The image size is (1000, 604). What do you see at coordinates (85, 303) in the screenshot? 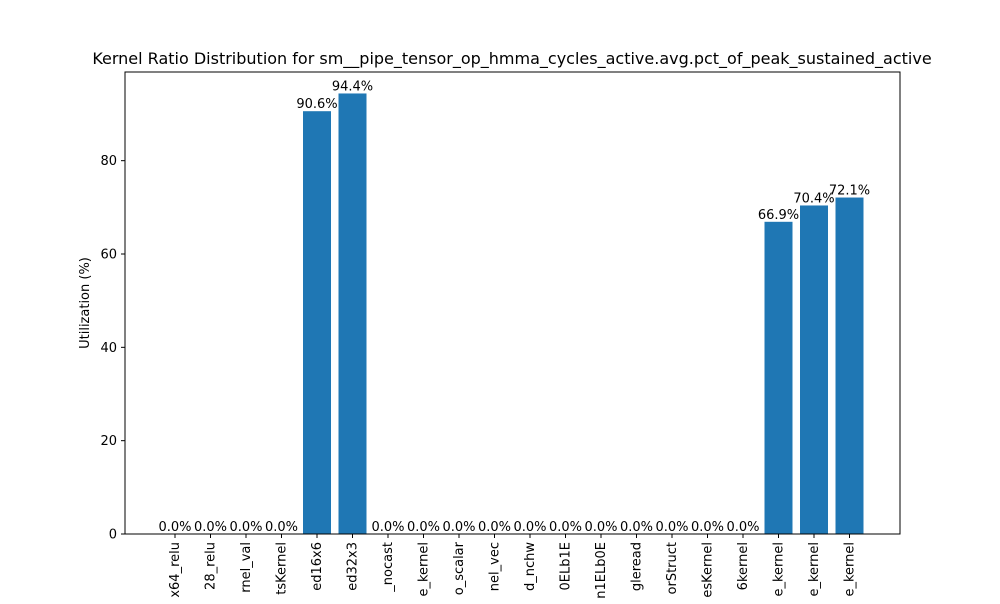
I see `y-axis-label: Utilization (%)` at bounding box center [85, 303].